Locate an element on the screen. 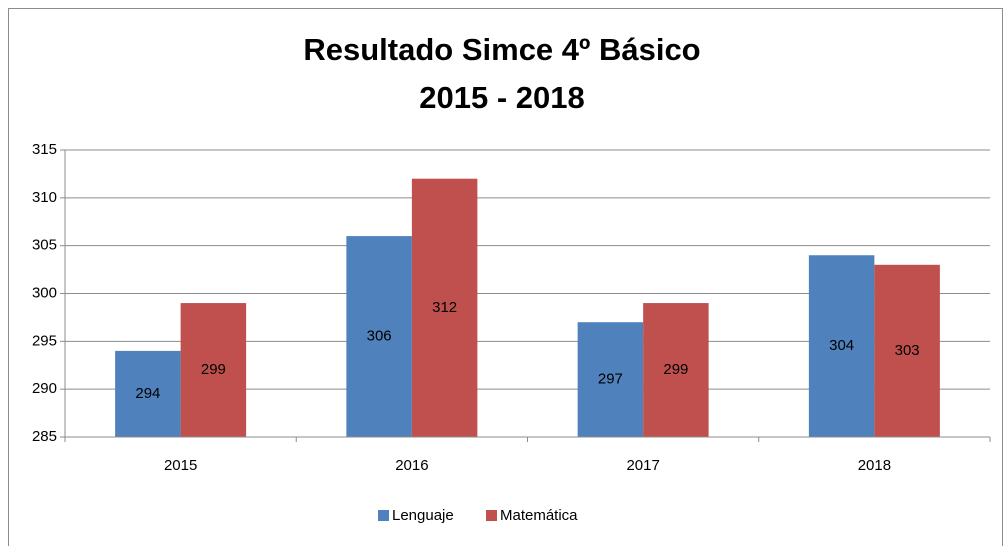 The image size is (1004, 546). y-tick-label: 285 is located at coordinates (44, 436).